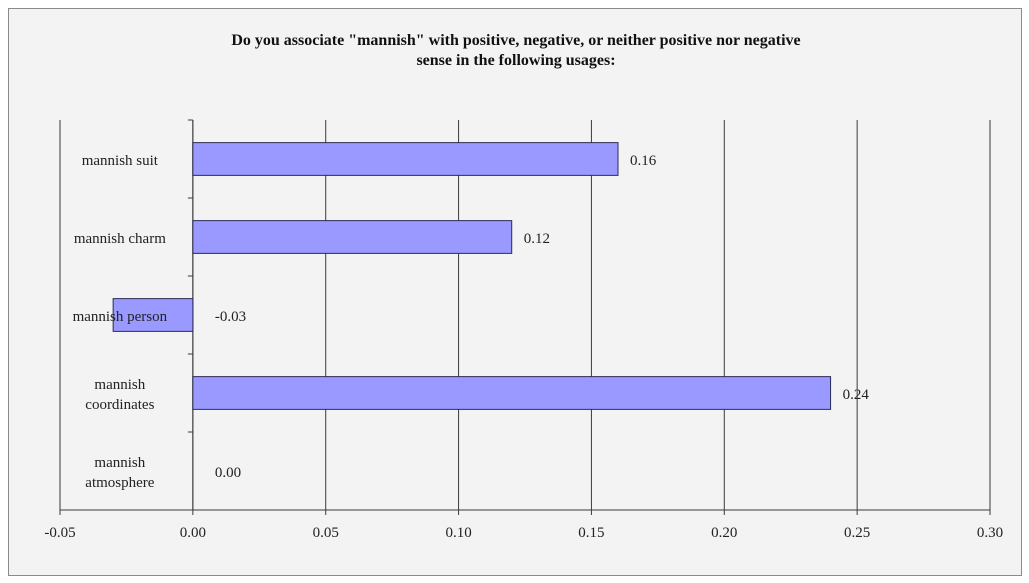  I want to click on x-tick-label-1: 0.00, so click(193, 533).